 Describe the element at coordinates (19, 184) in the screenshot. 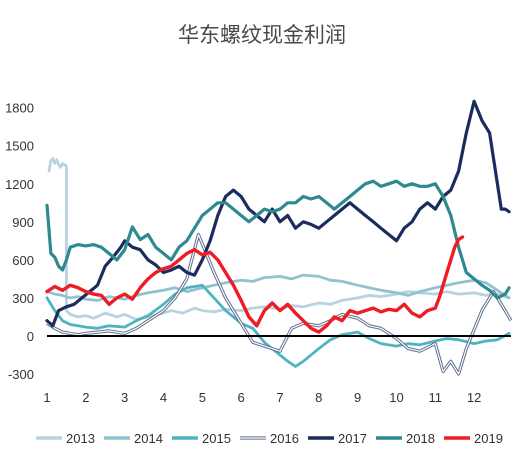

I see `y-tick-label: 1200` at that location.